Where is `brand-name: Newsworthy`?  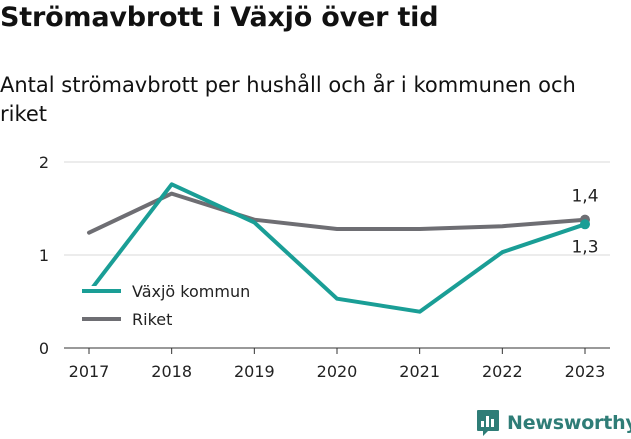
brand-name: Newsworthy is located at coordinates (569, 423).